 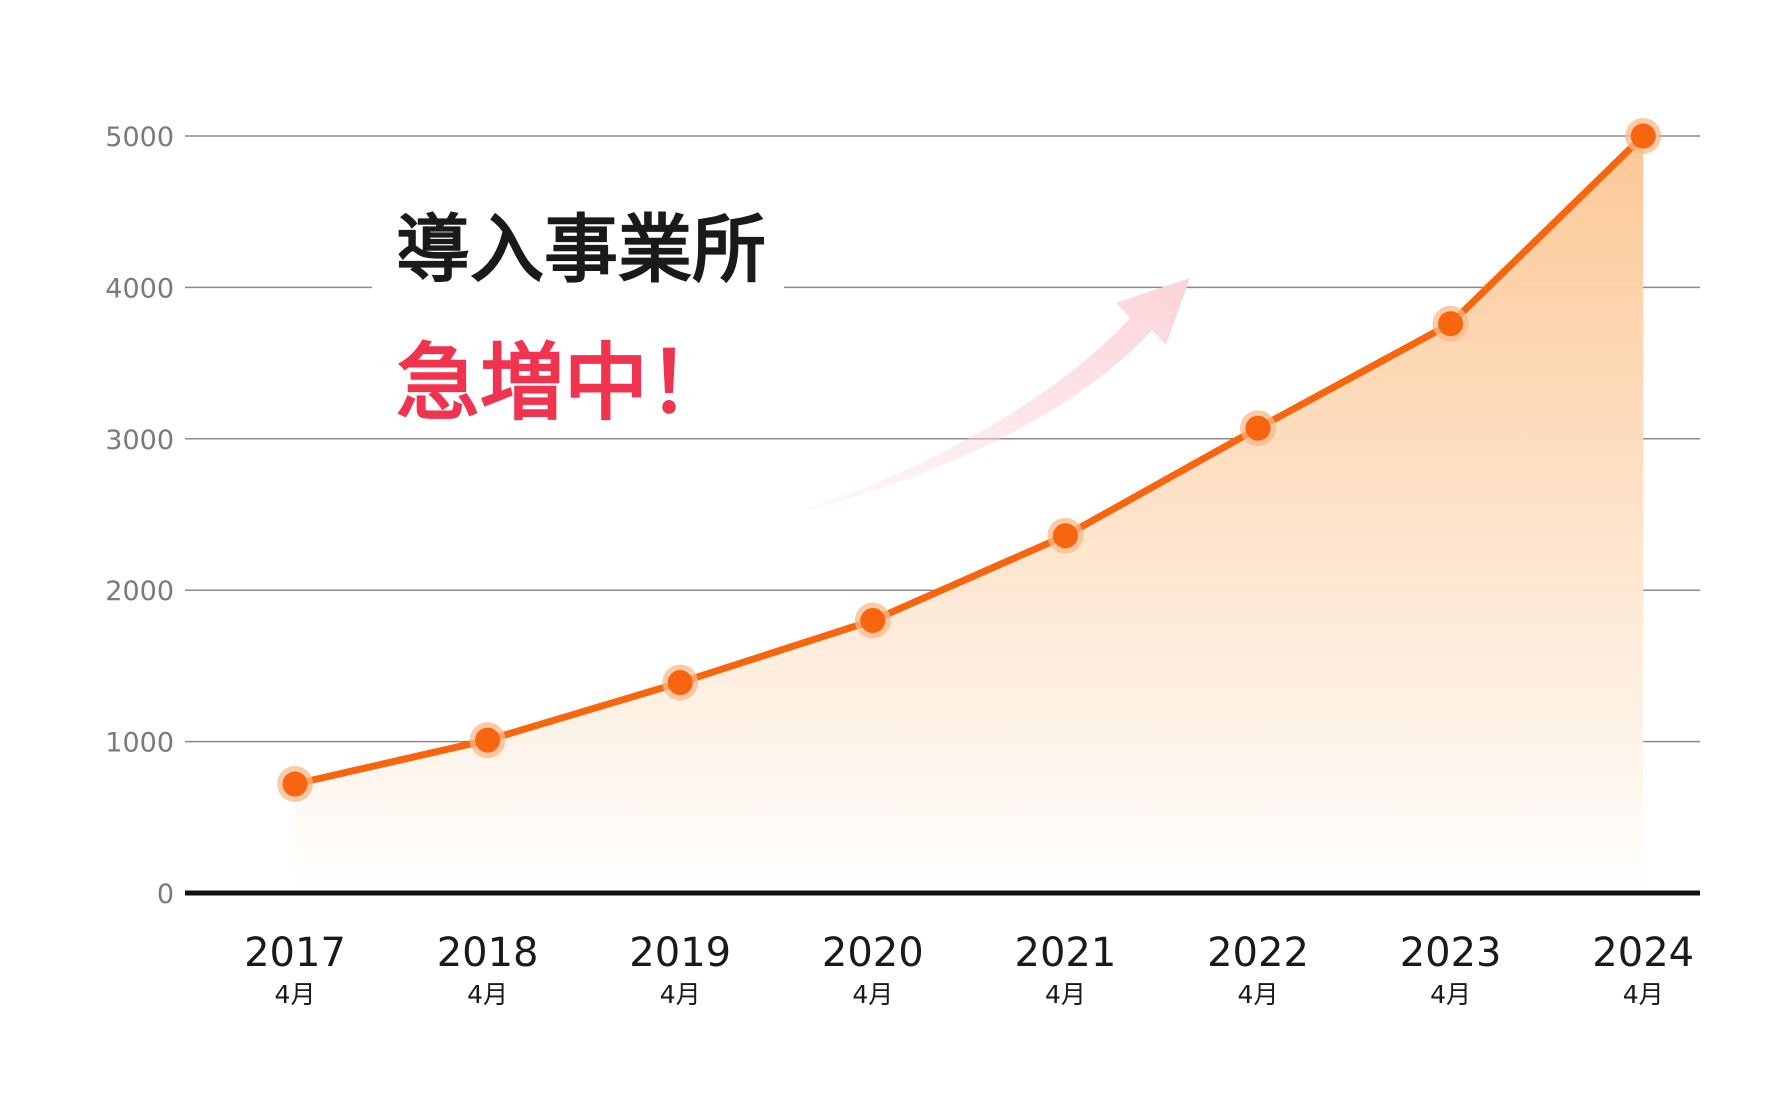 What do you see at coordinates (487, 994) in the screenshot?
I see `x-tick-sublabel-2018: 4月` at bounding box center [487, 994].